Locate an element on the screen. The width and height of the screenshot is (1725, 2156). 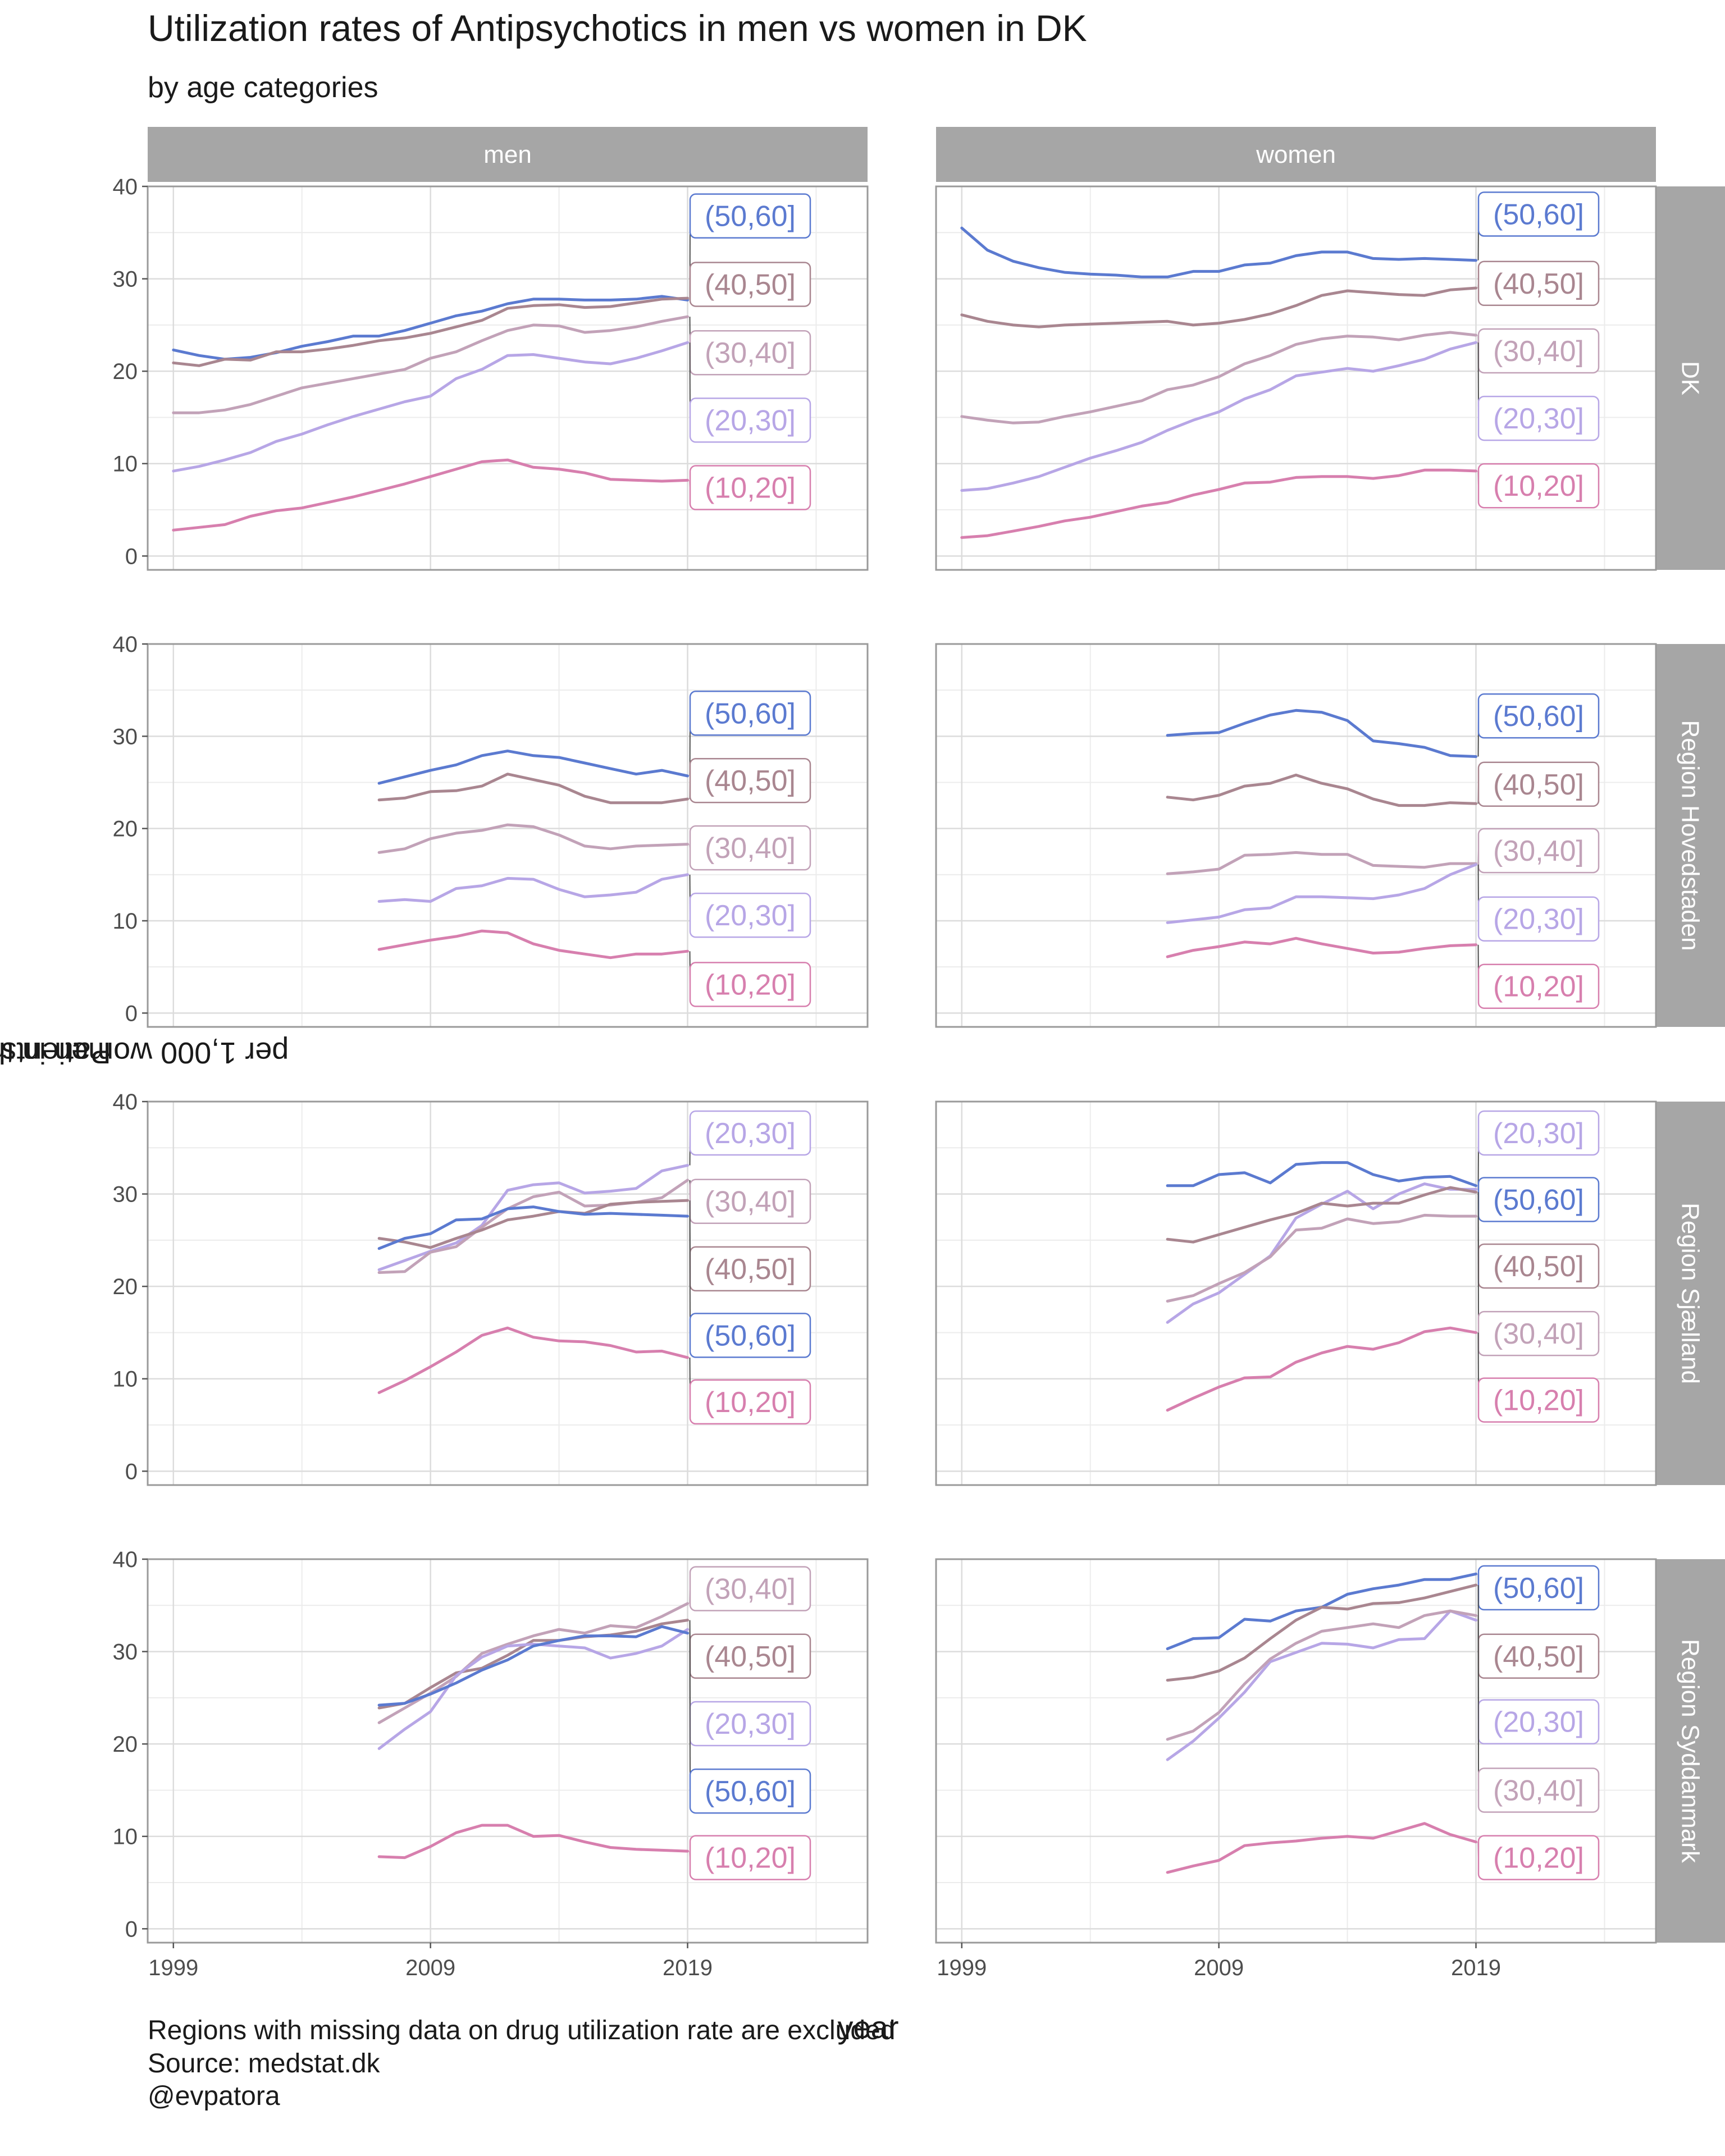
x-axis-title: year is located at coordinates (868, 2027).